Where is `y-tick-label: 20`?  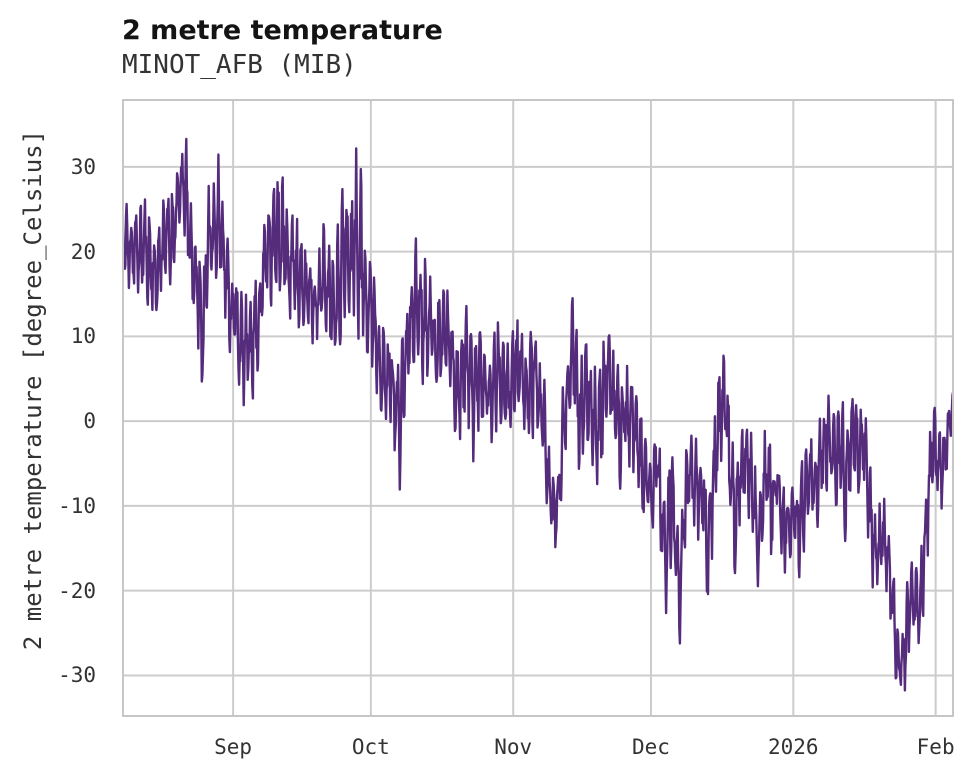
y-tick-label: 20 is located at coordinates (83, 251).